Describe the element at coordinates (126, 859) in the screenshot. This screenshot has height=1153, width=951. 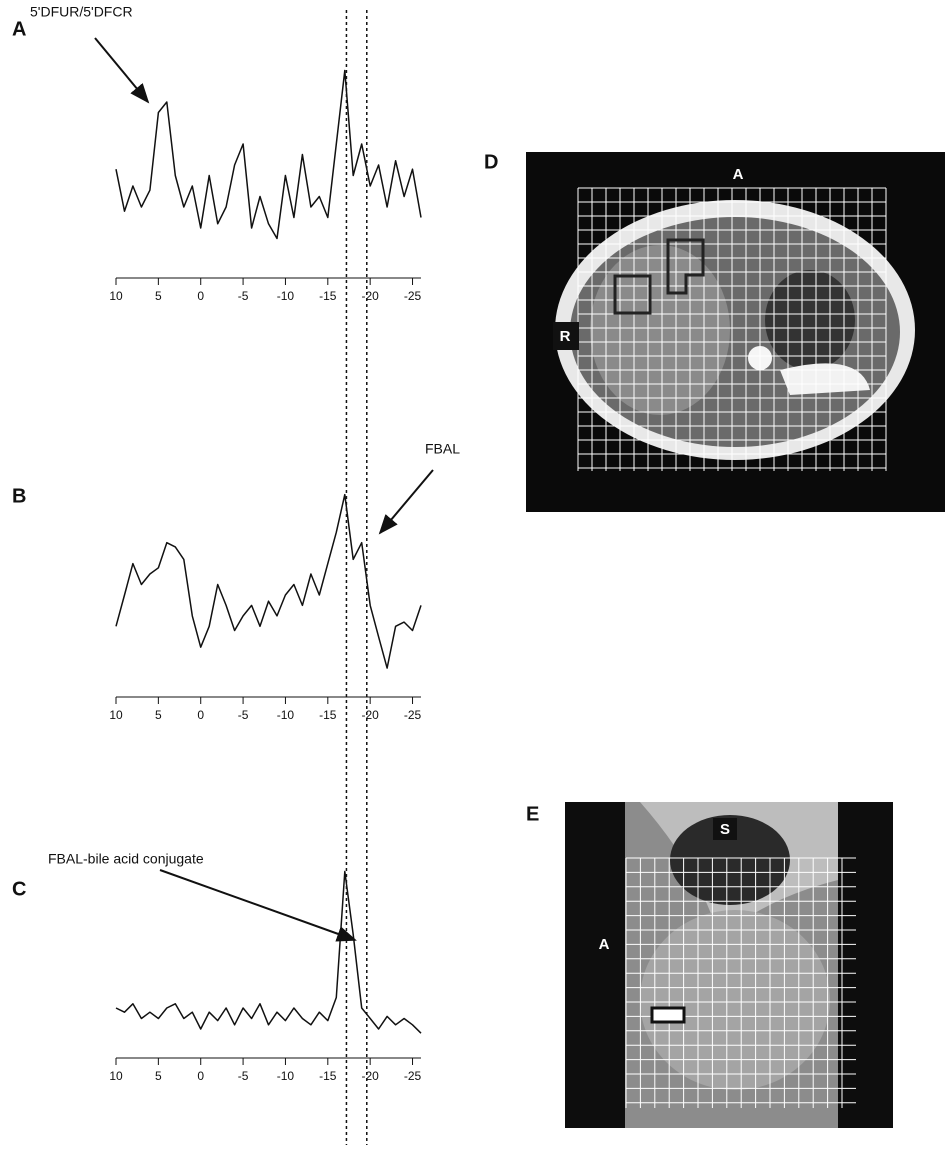
I see `annotation: FBAL-bile acid conjugate` at that location.